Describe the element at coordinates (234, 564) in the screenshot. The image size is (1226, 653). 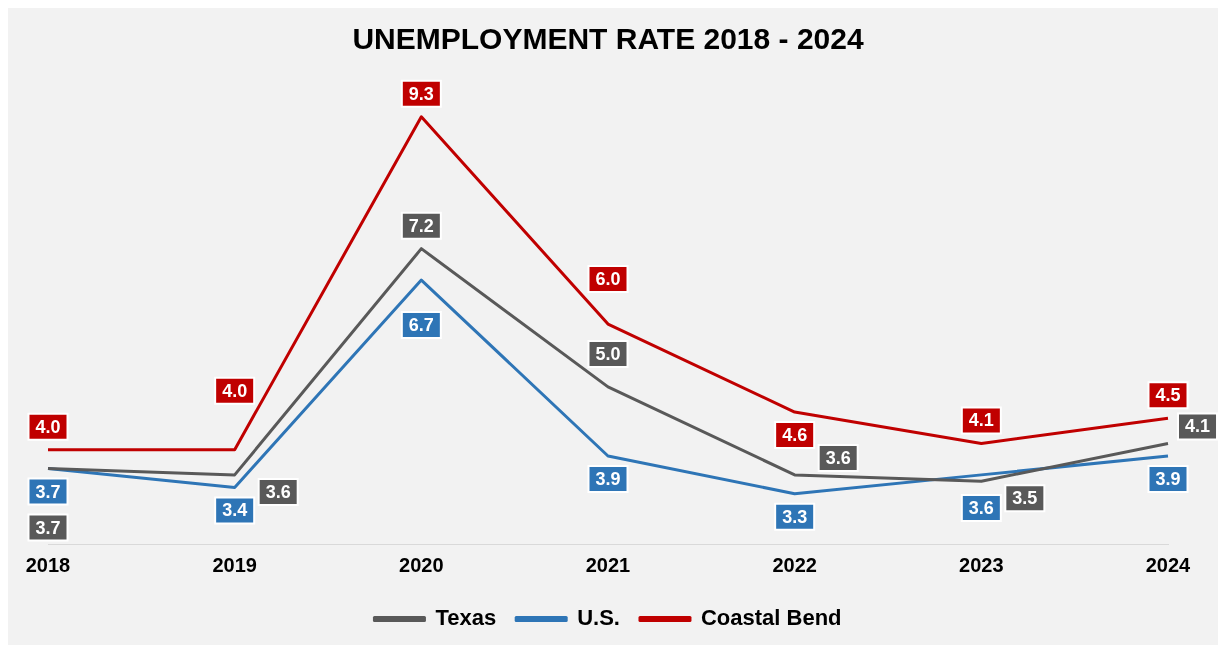
I see `x-tick-label: 2019` at that location.